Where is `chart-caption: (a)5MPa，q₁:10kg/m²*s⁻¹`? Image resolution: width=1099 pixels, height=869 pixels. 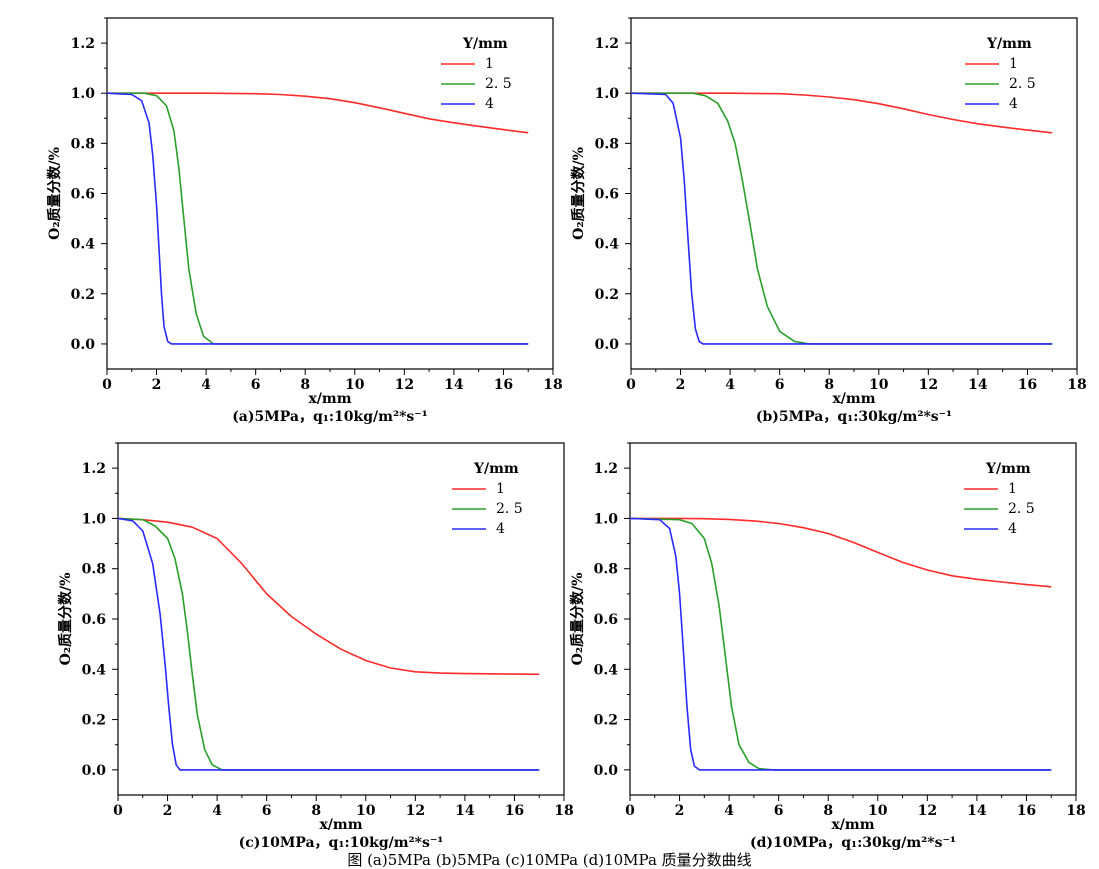
chart-caption: (a)5MPa，q₁:10kg/m²*s⁻¹ is located at coordinates (330, 417).